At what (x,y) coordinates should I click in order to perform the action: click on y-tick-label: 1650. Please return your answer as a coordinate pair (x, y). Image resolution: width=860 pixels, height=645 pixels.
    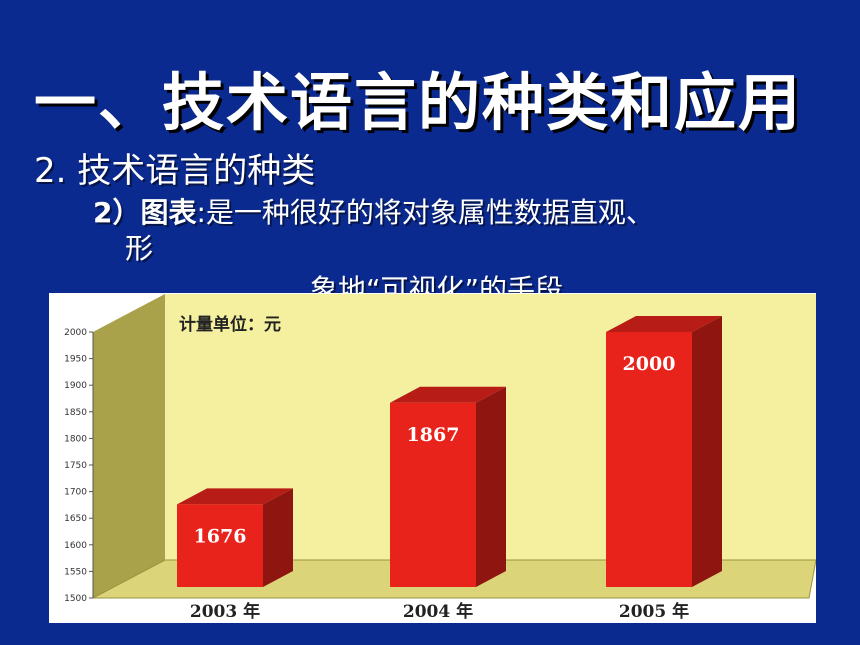
    Looking at the image, I should click on (75, 519).